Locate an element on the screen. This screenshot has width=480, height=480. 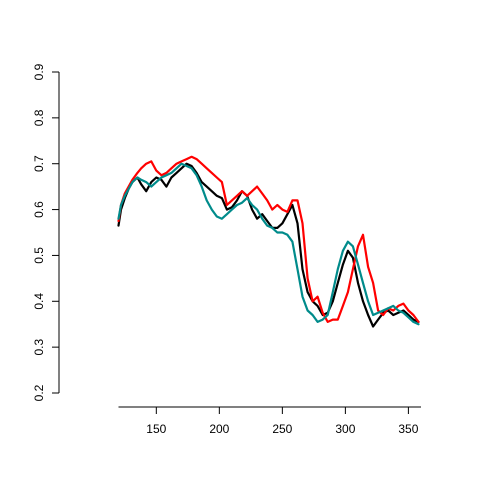
y-tick-label: 0.6 is located at coordinates (39, 209).